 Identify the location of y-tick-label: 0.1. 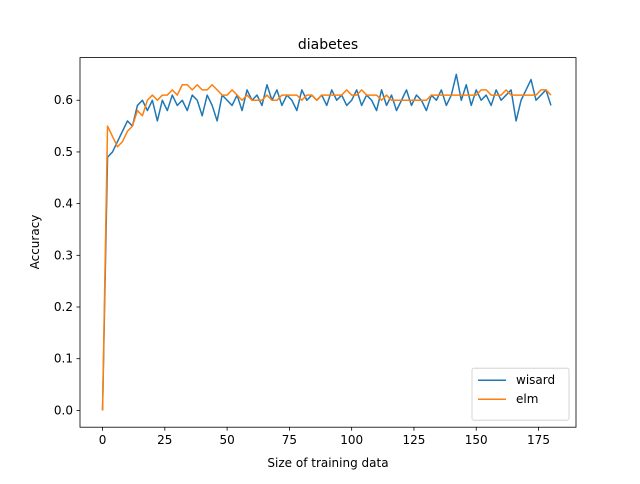
(63, 359).